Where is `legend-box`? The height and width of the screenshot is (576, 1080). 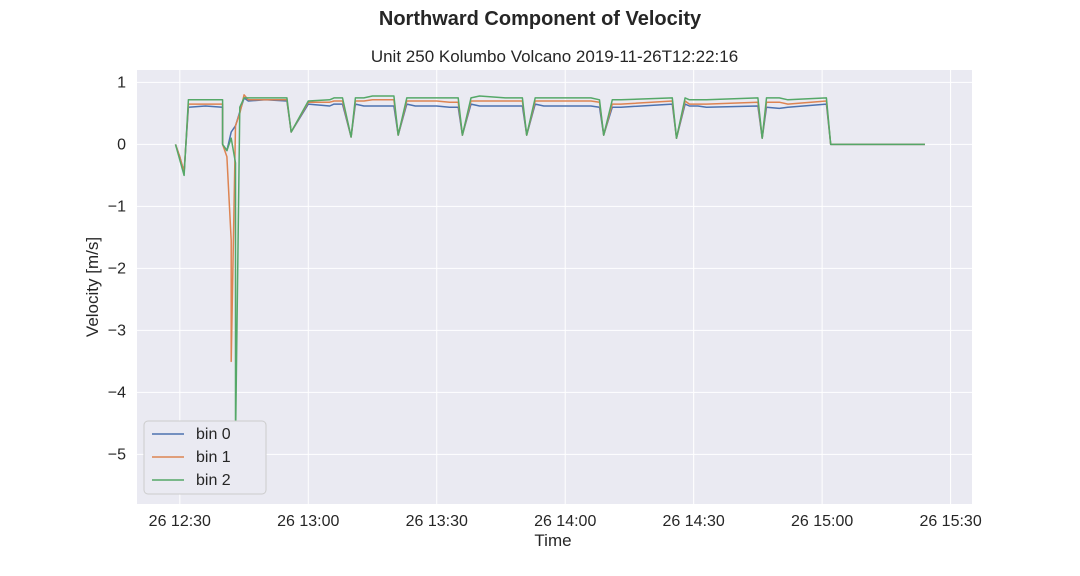
legend-box is located at coordinates (205, 457).